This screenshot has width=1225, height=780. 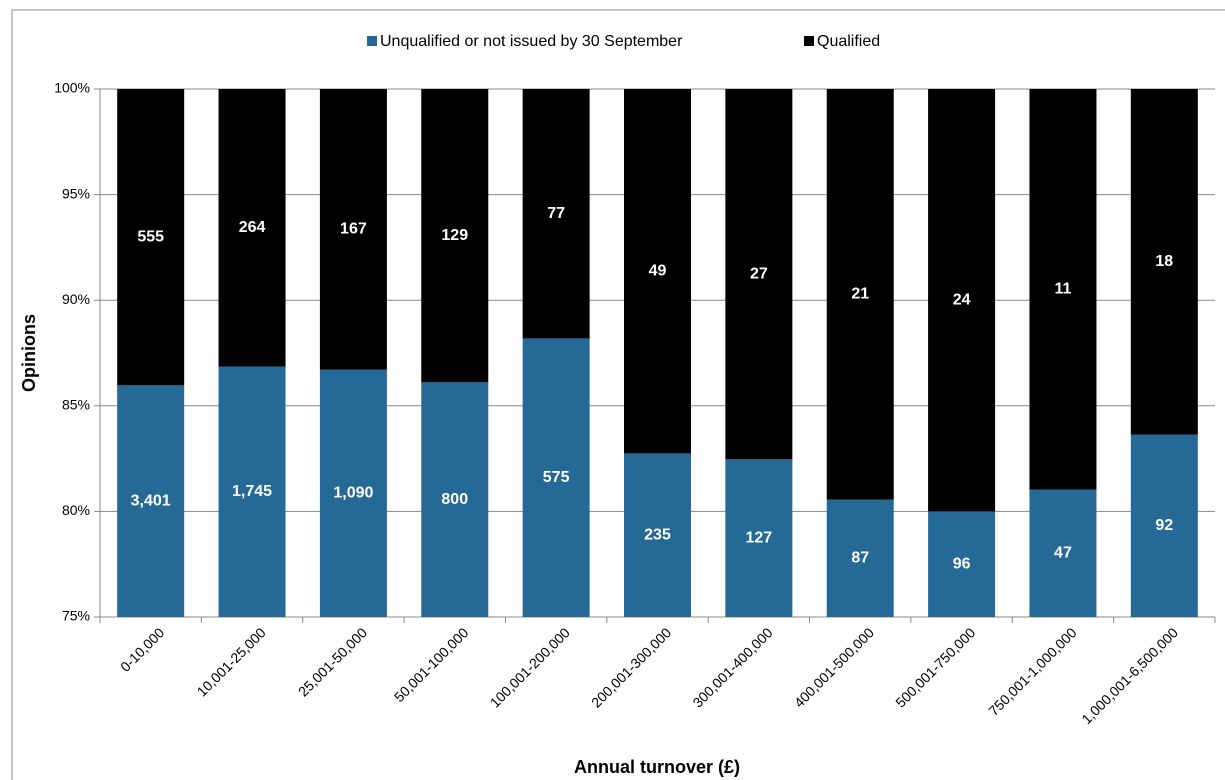 I want to click on value-label: 24, so click(x=962, y=299).